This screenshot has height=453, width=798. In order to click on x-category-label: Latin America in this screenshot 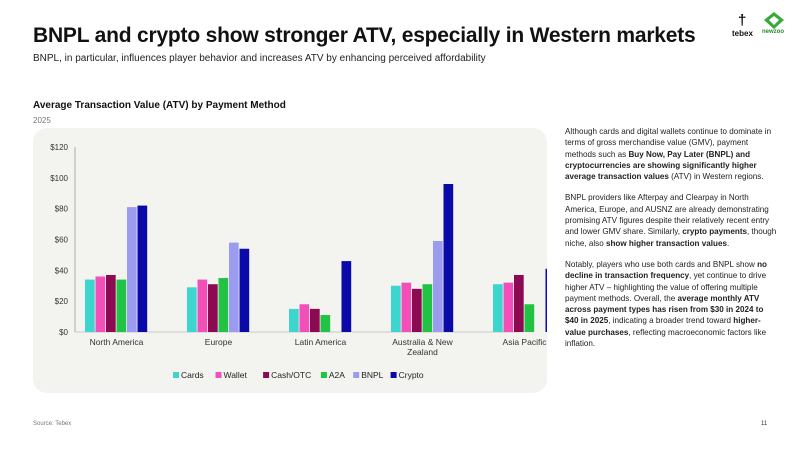, I will do `click(321, 342)`.